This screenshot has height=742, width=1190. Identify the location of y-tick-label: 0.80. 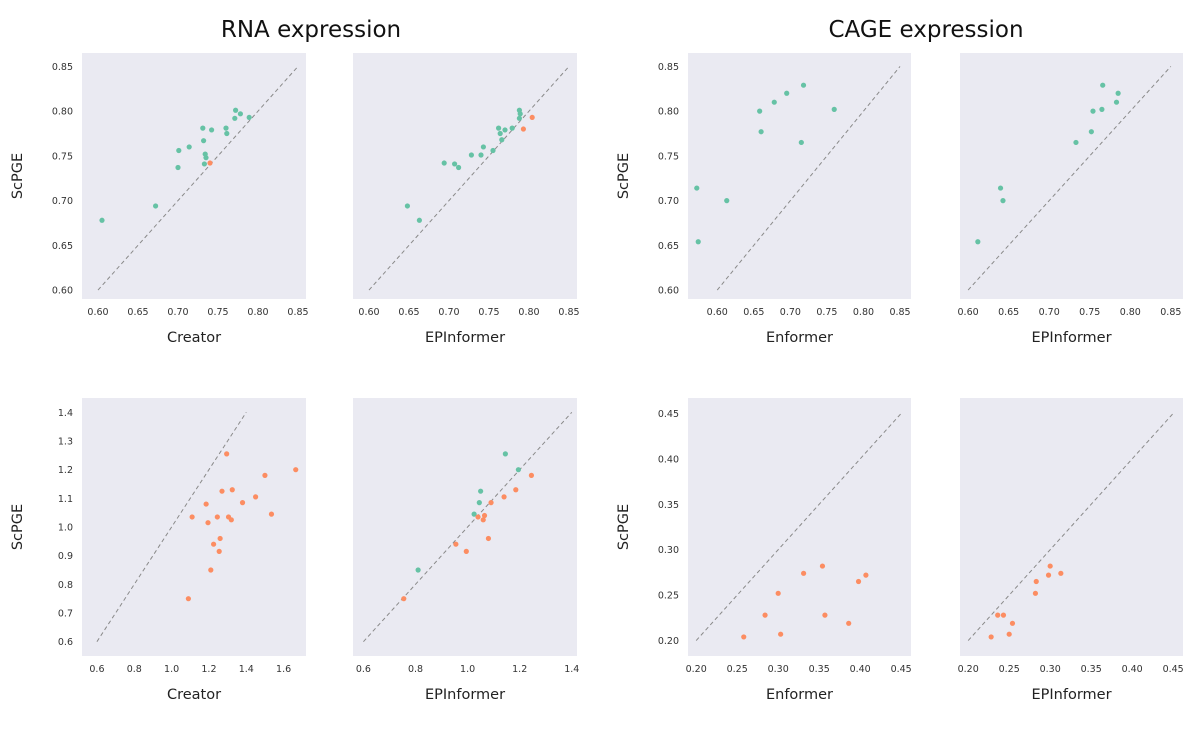
(62, 112).